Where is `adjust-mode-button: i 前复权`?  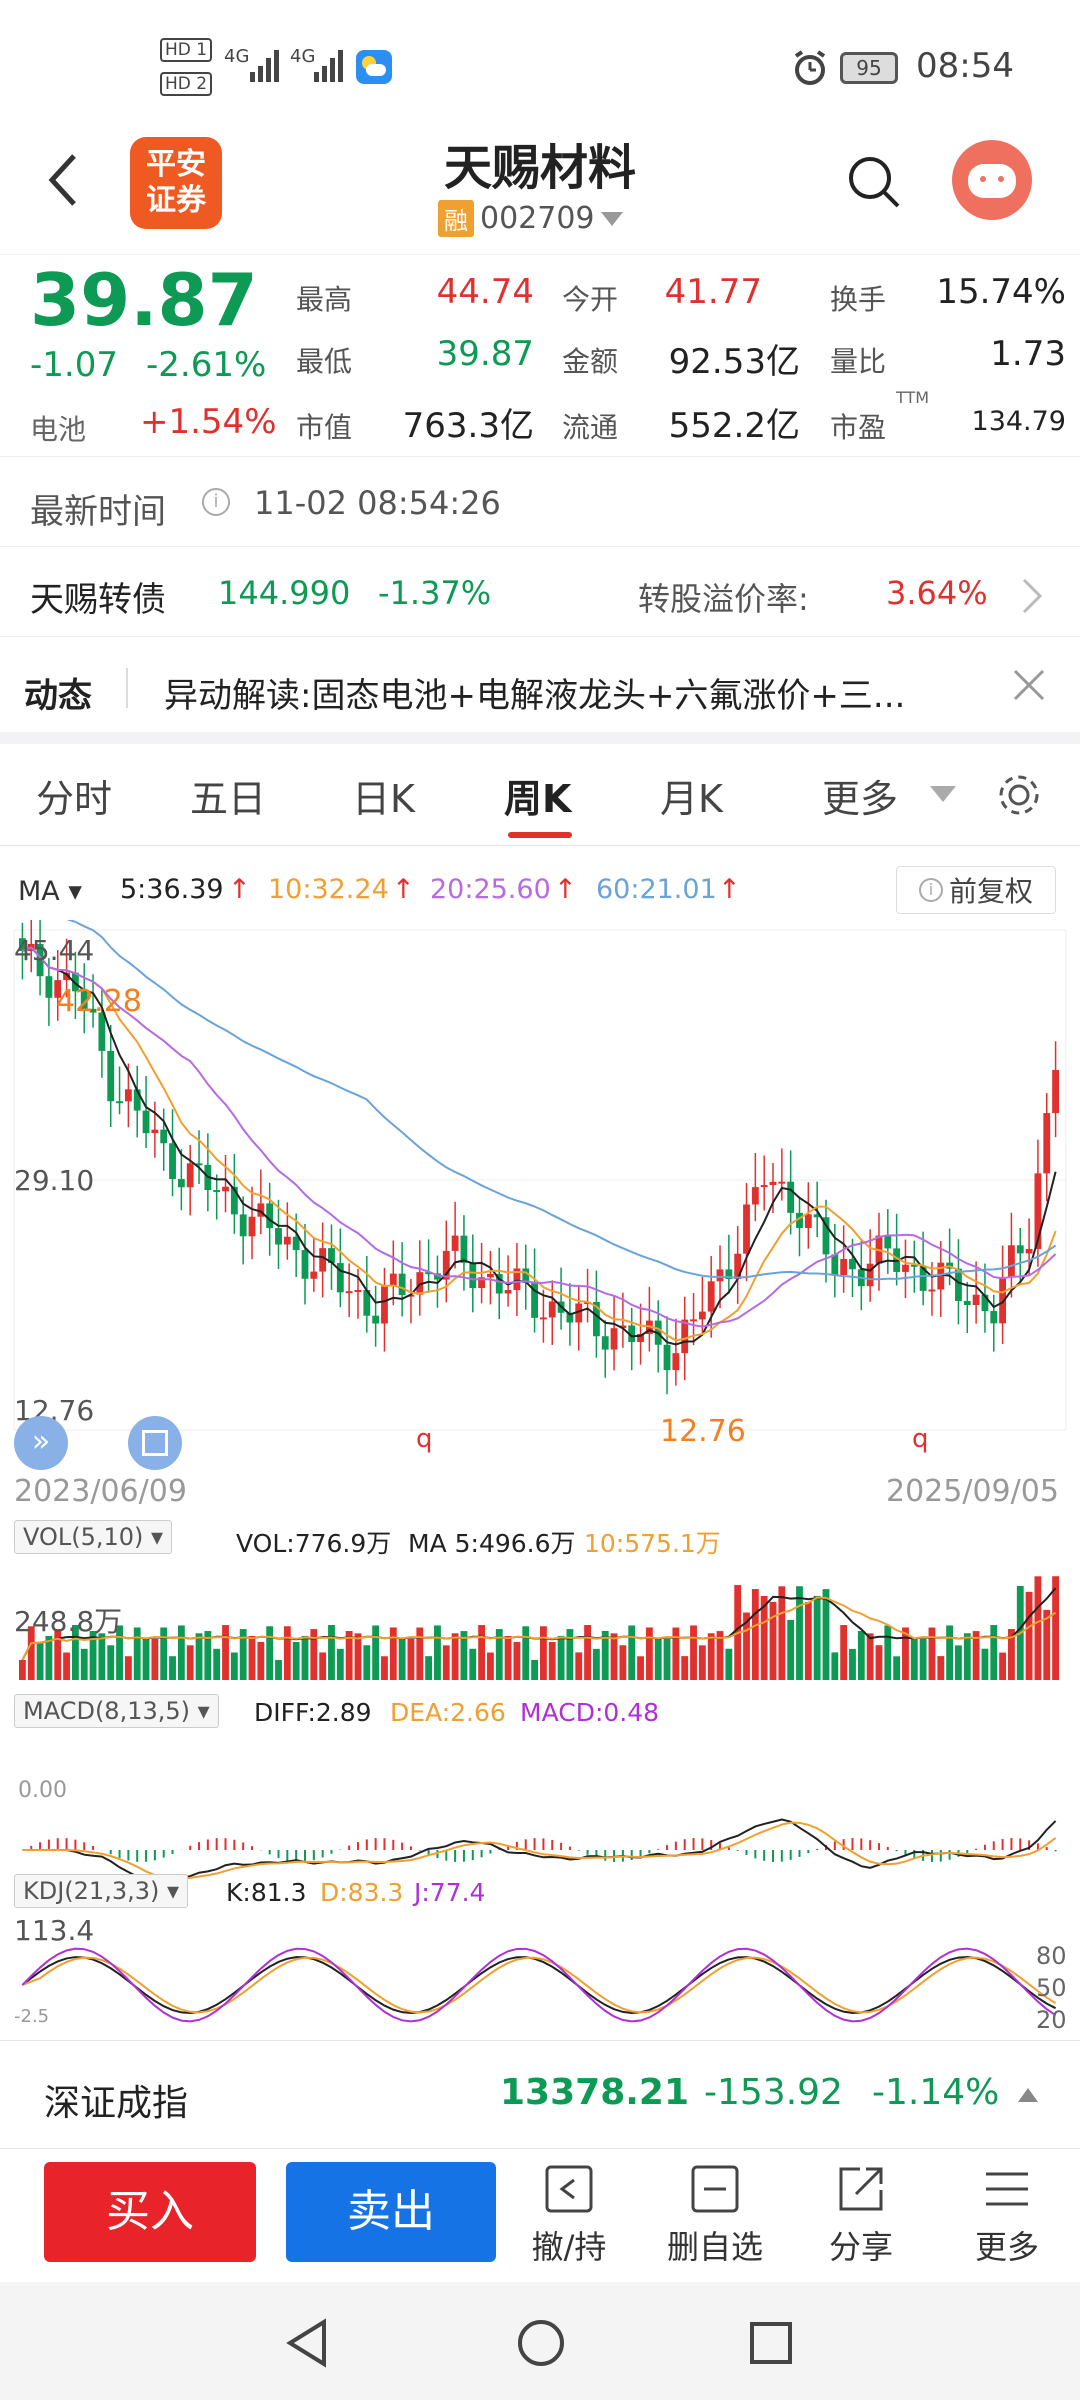
adjust-mode-button: i 前复权 is located at coordinates (976, 890).